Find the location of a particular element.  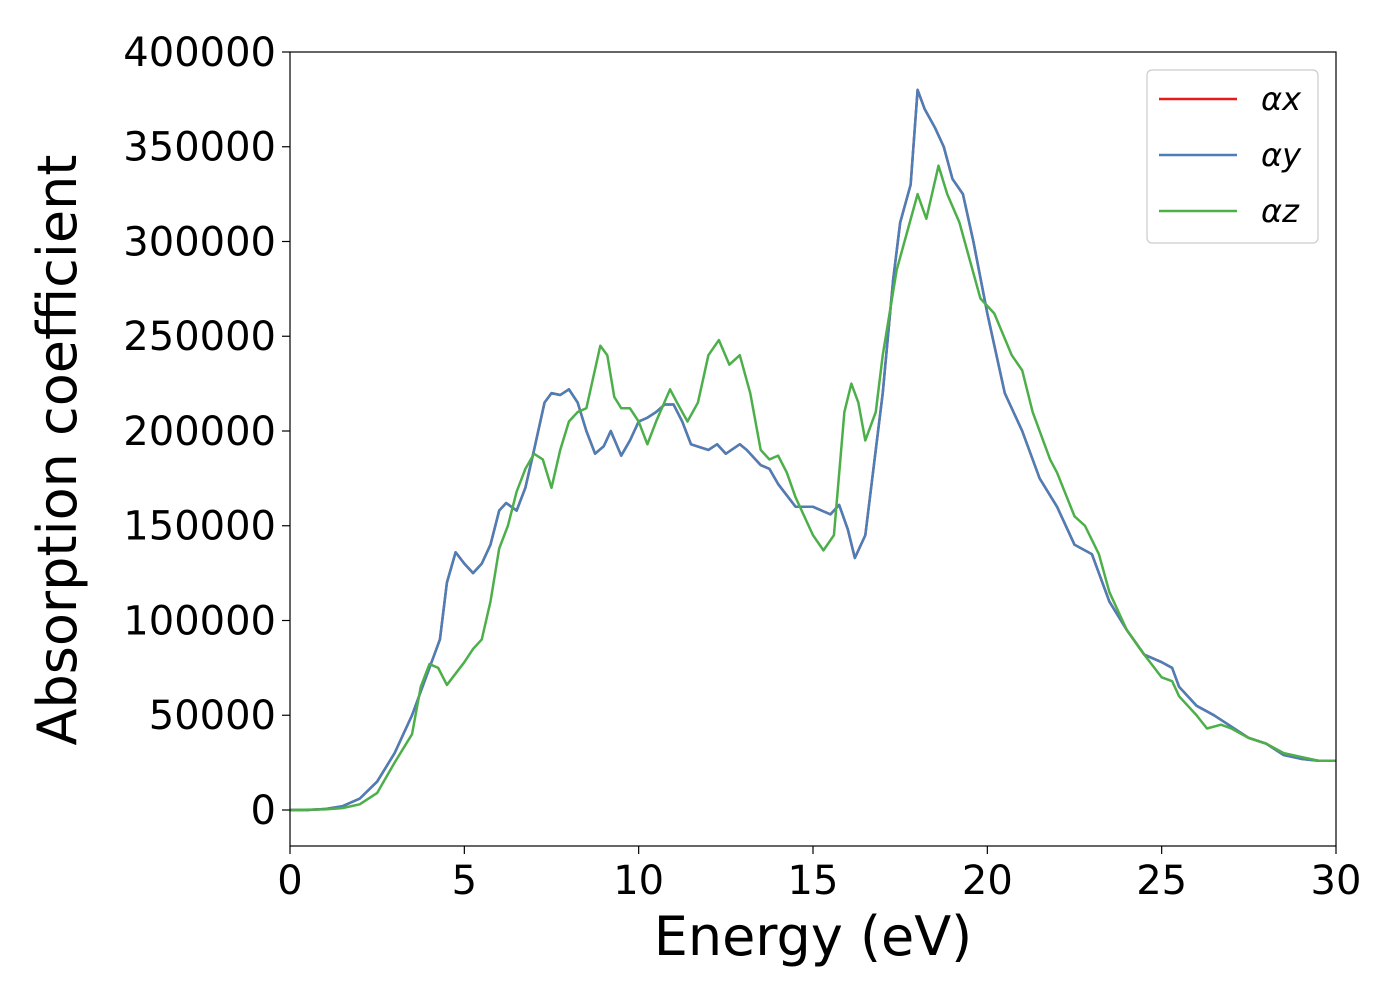

x-tick-label: 0 is located at coordinates (289, 881).